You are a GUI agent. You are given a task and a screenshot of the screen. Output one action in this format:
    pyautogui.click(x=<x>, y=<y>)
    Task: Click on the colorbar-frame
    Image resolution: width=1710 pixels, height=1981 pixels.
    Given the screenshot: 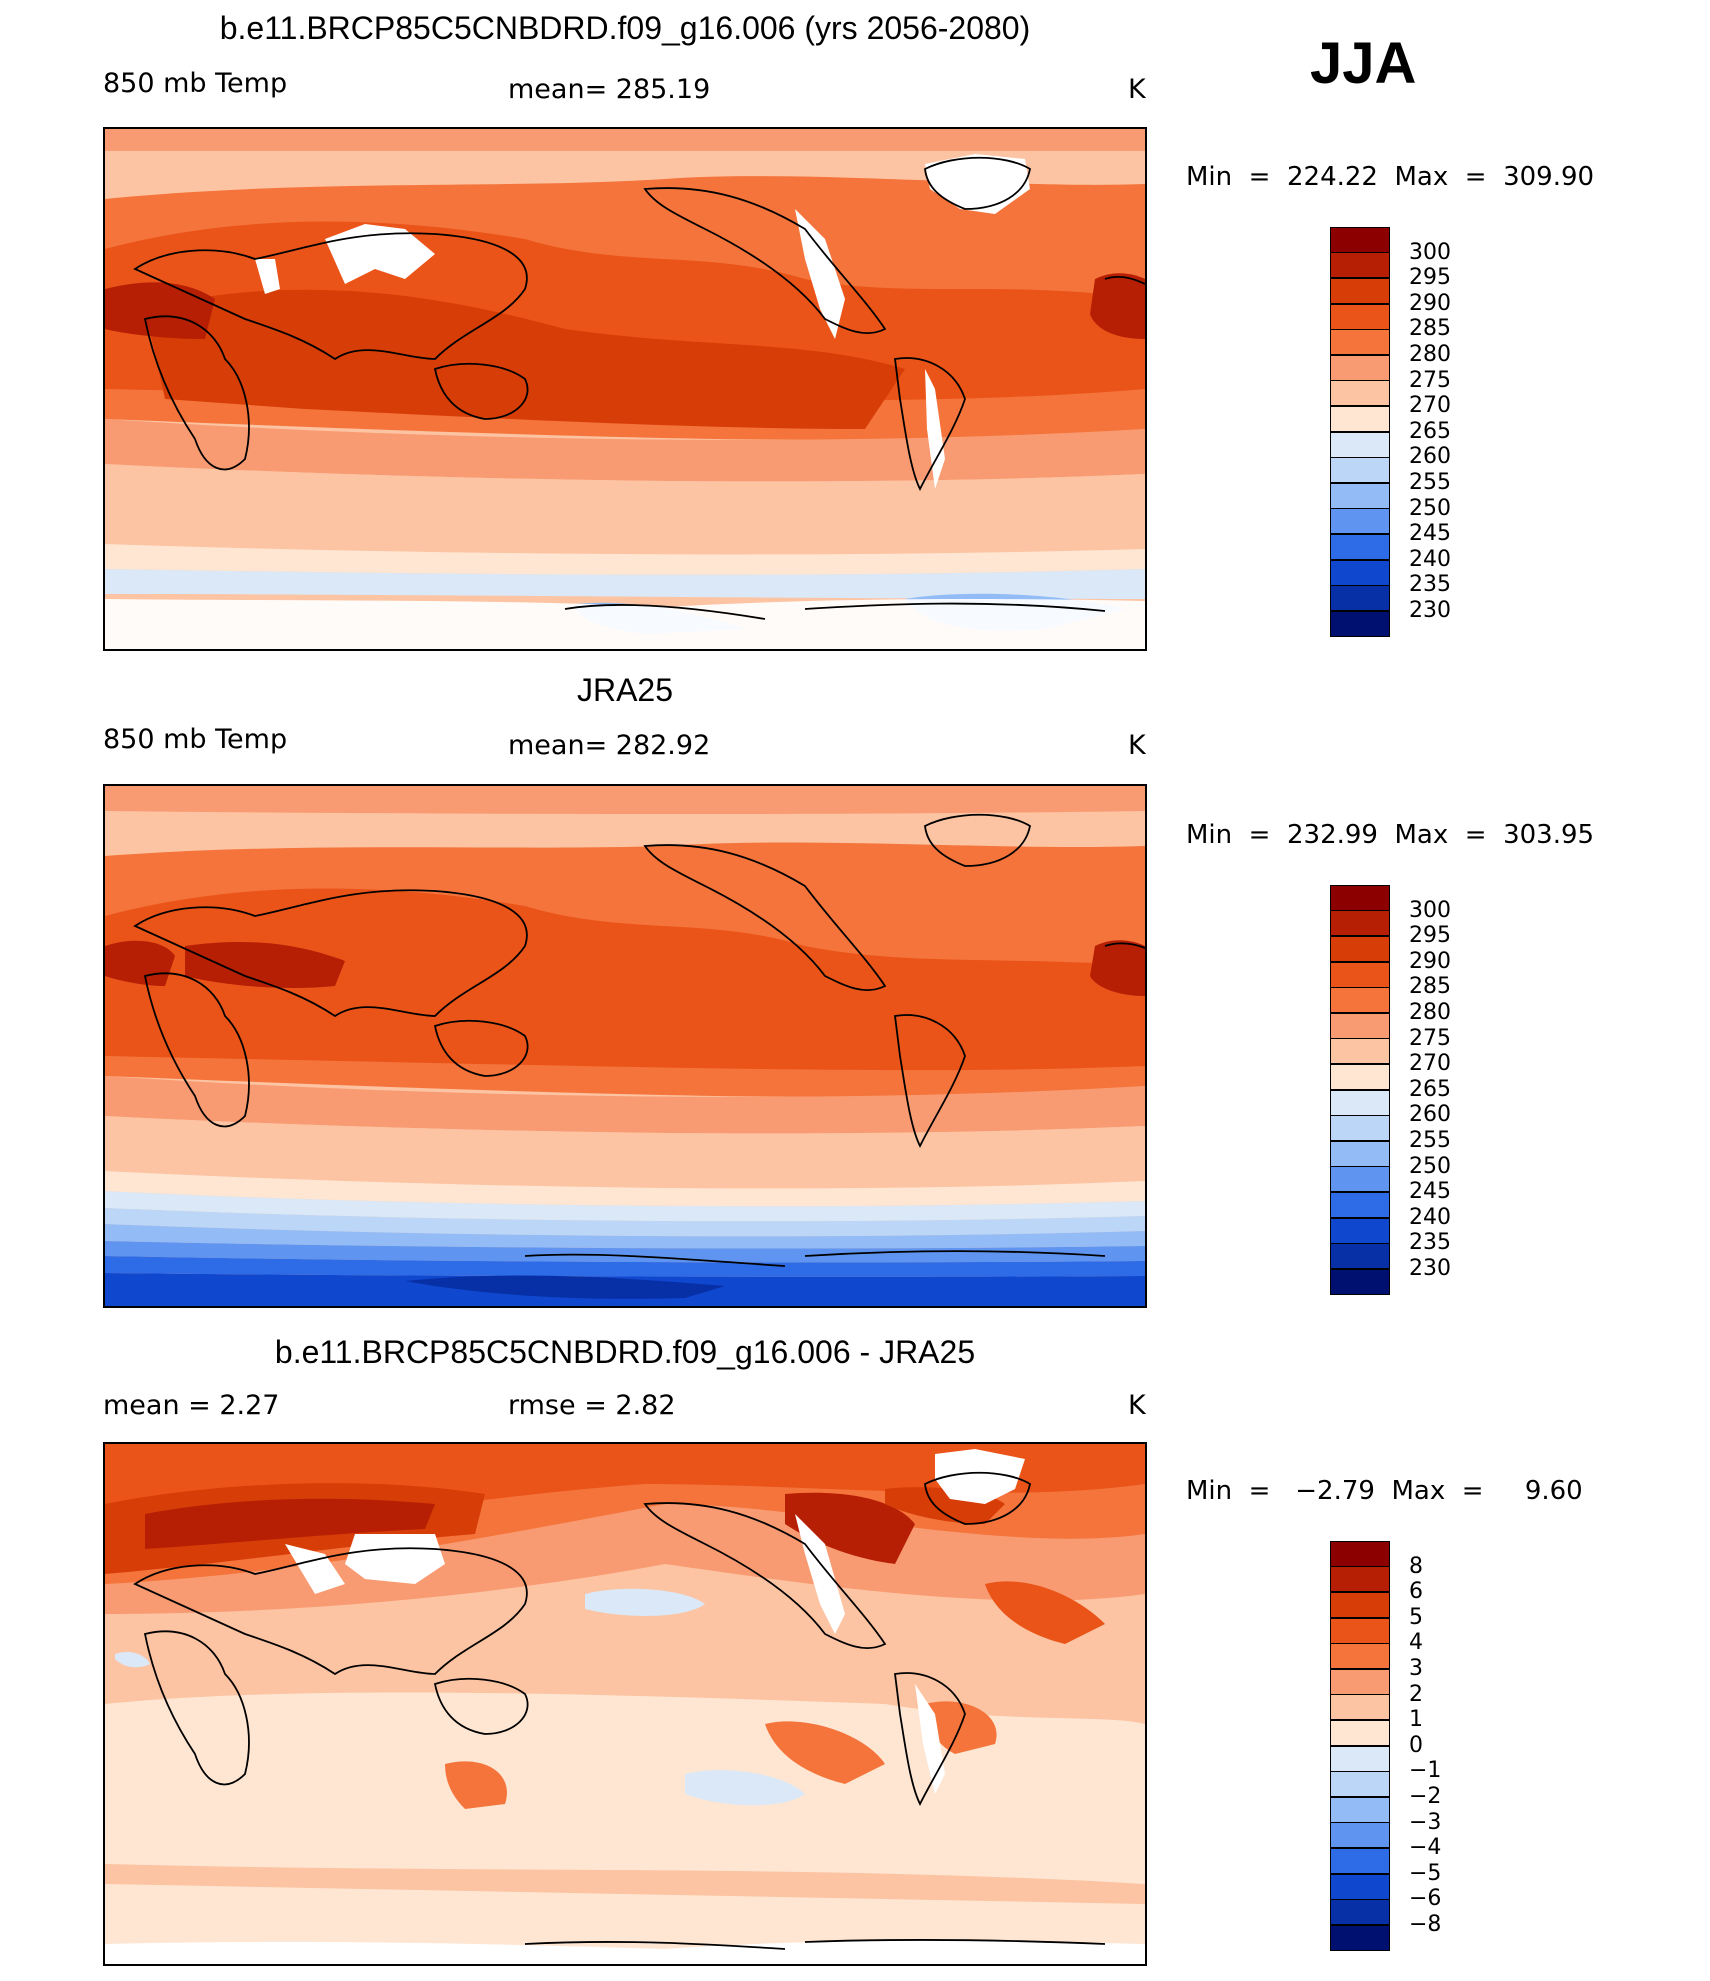 What is the action you would take?
    pyautogui.click(x=1360, y=1090)
    